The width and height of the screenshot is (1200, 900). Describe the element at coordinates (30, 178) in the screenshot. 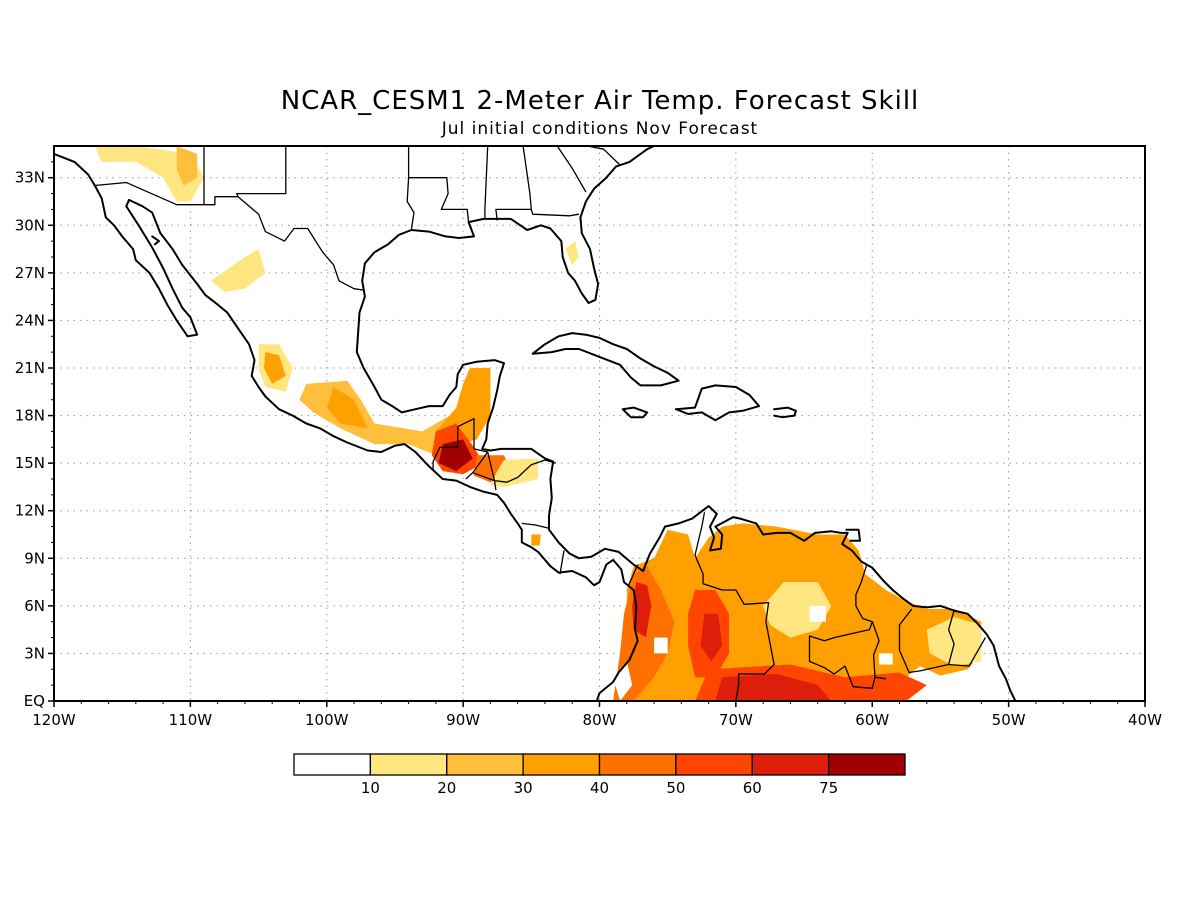

I see `lat-tick-label: 33N` at that location.